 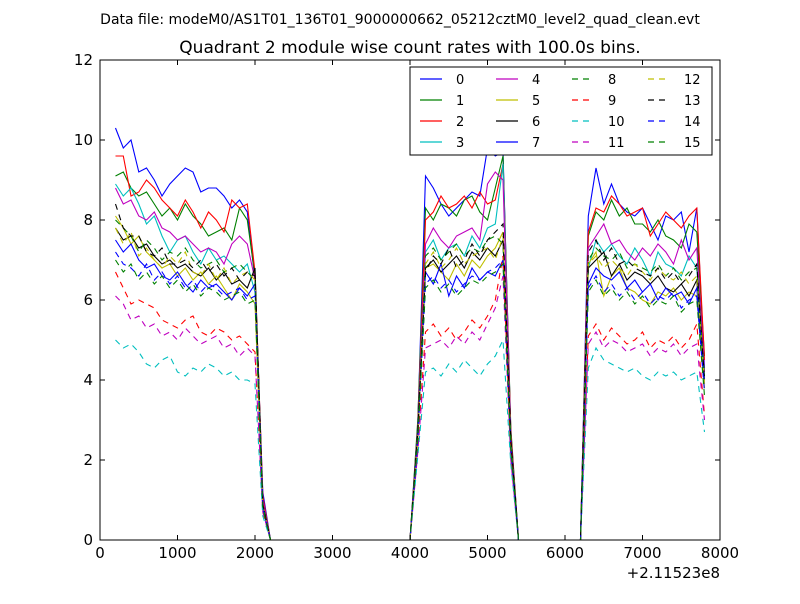 What do you see at coordinates (332, 553) in the screenshot?
I see `x-tick-label: 3000` at bounding box center [332, 553].